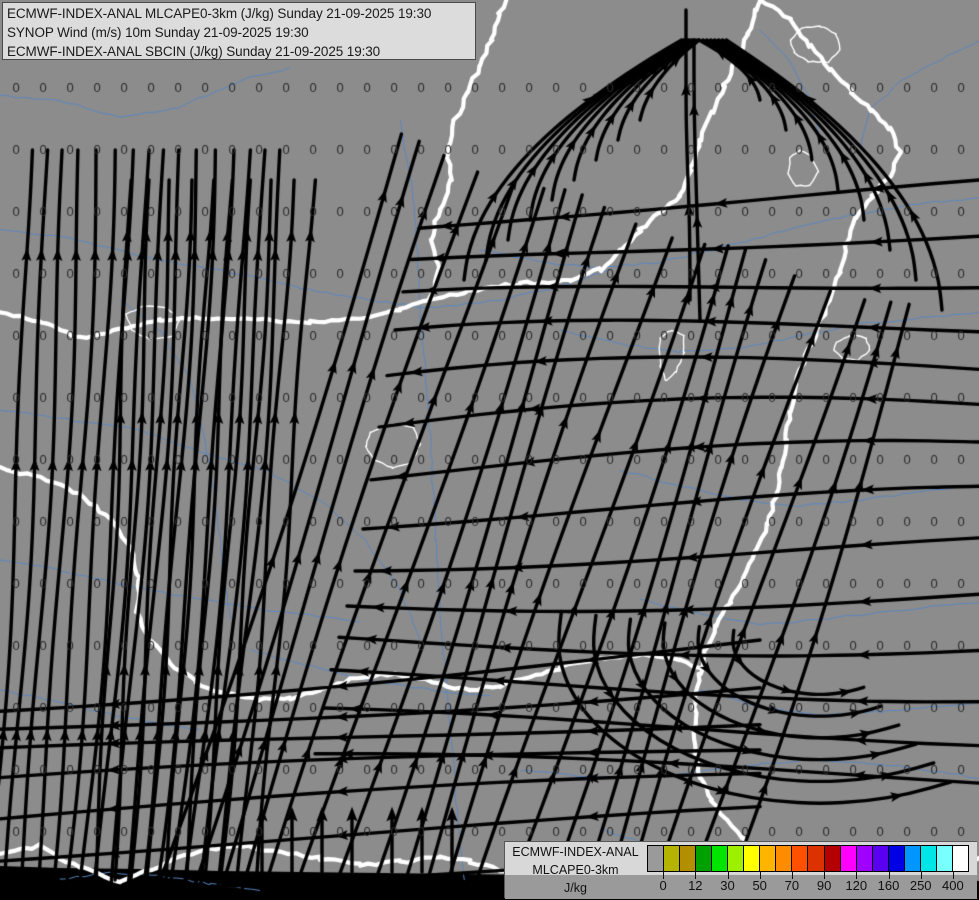 The width and height of the screenshot is (979, 900). Describe the element at coordinates (856, 885) in the screenshot. I see `colorbar-tick-label-6: 120` at that location.